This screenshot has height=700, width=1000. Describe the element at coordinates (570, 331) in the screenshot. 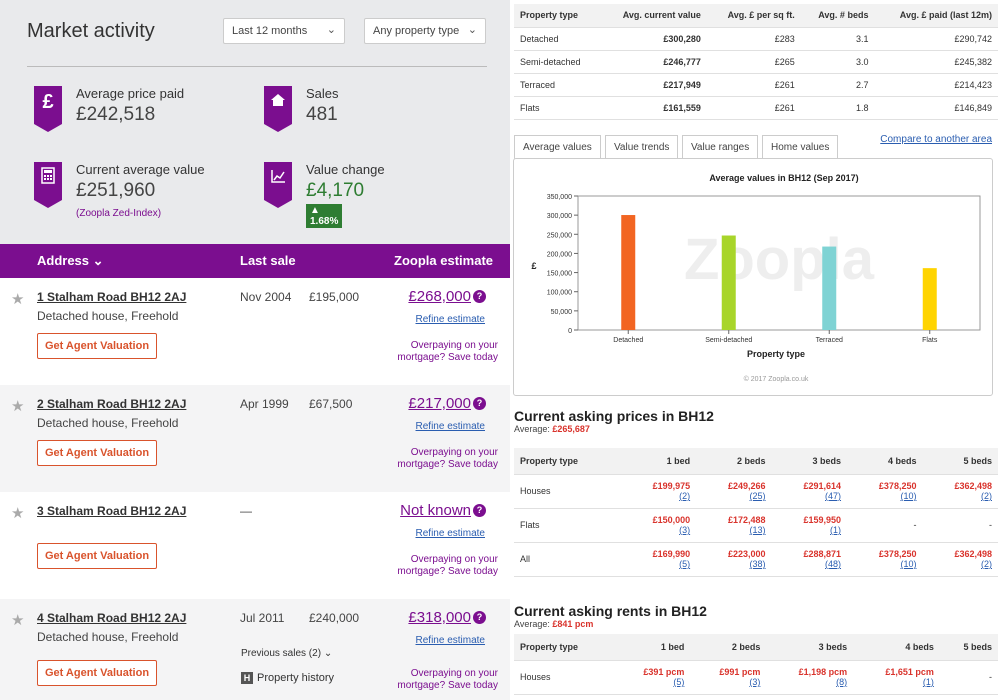

I see `y-tick-label: 0` at that location.